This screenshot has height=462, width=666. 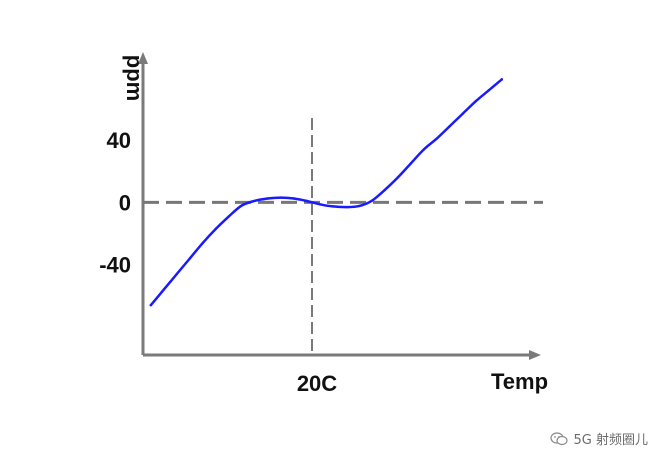 I want to click on x-tick-labels: 20C, so click(x=317, y=383).